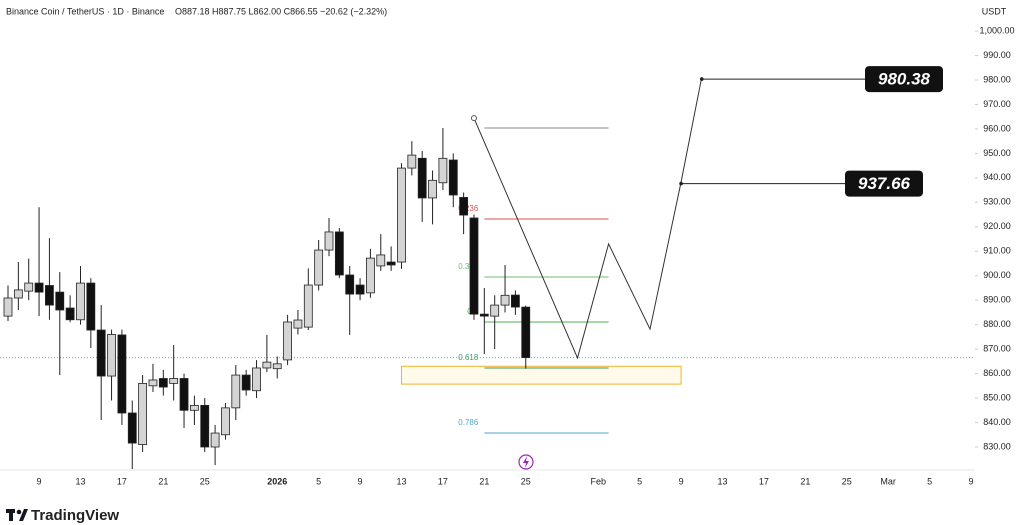  I want to click on fib-label: 0.786, so click(468, 422).